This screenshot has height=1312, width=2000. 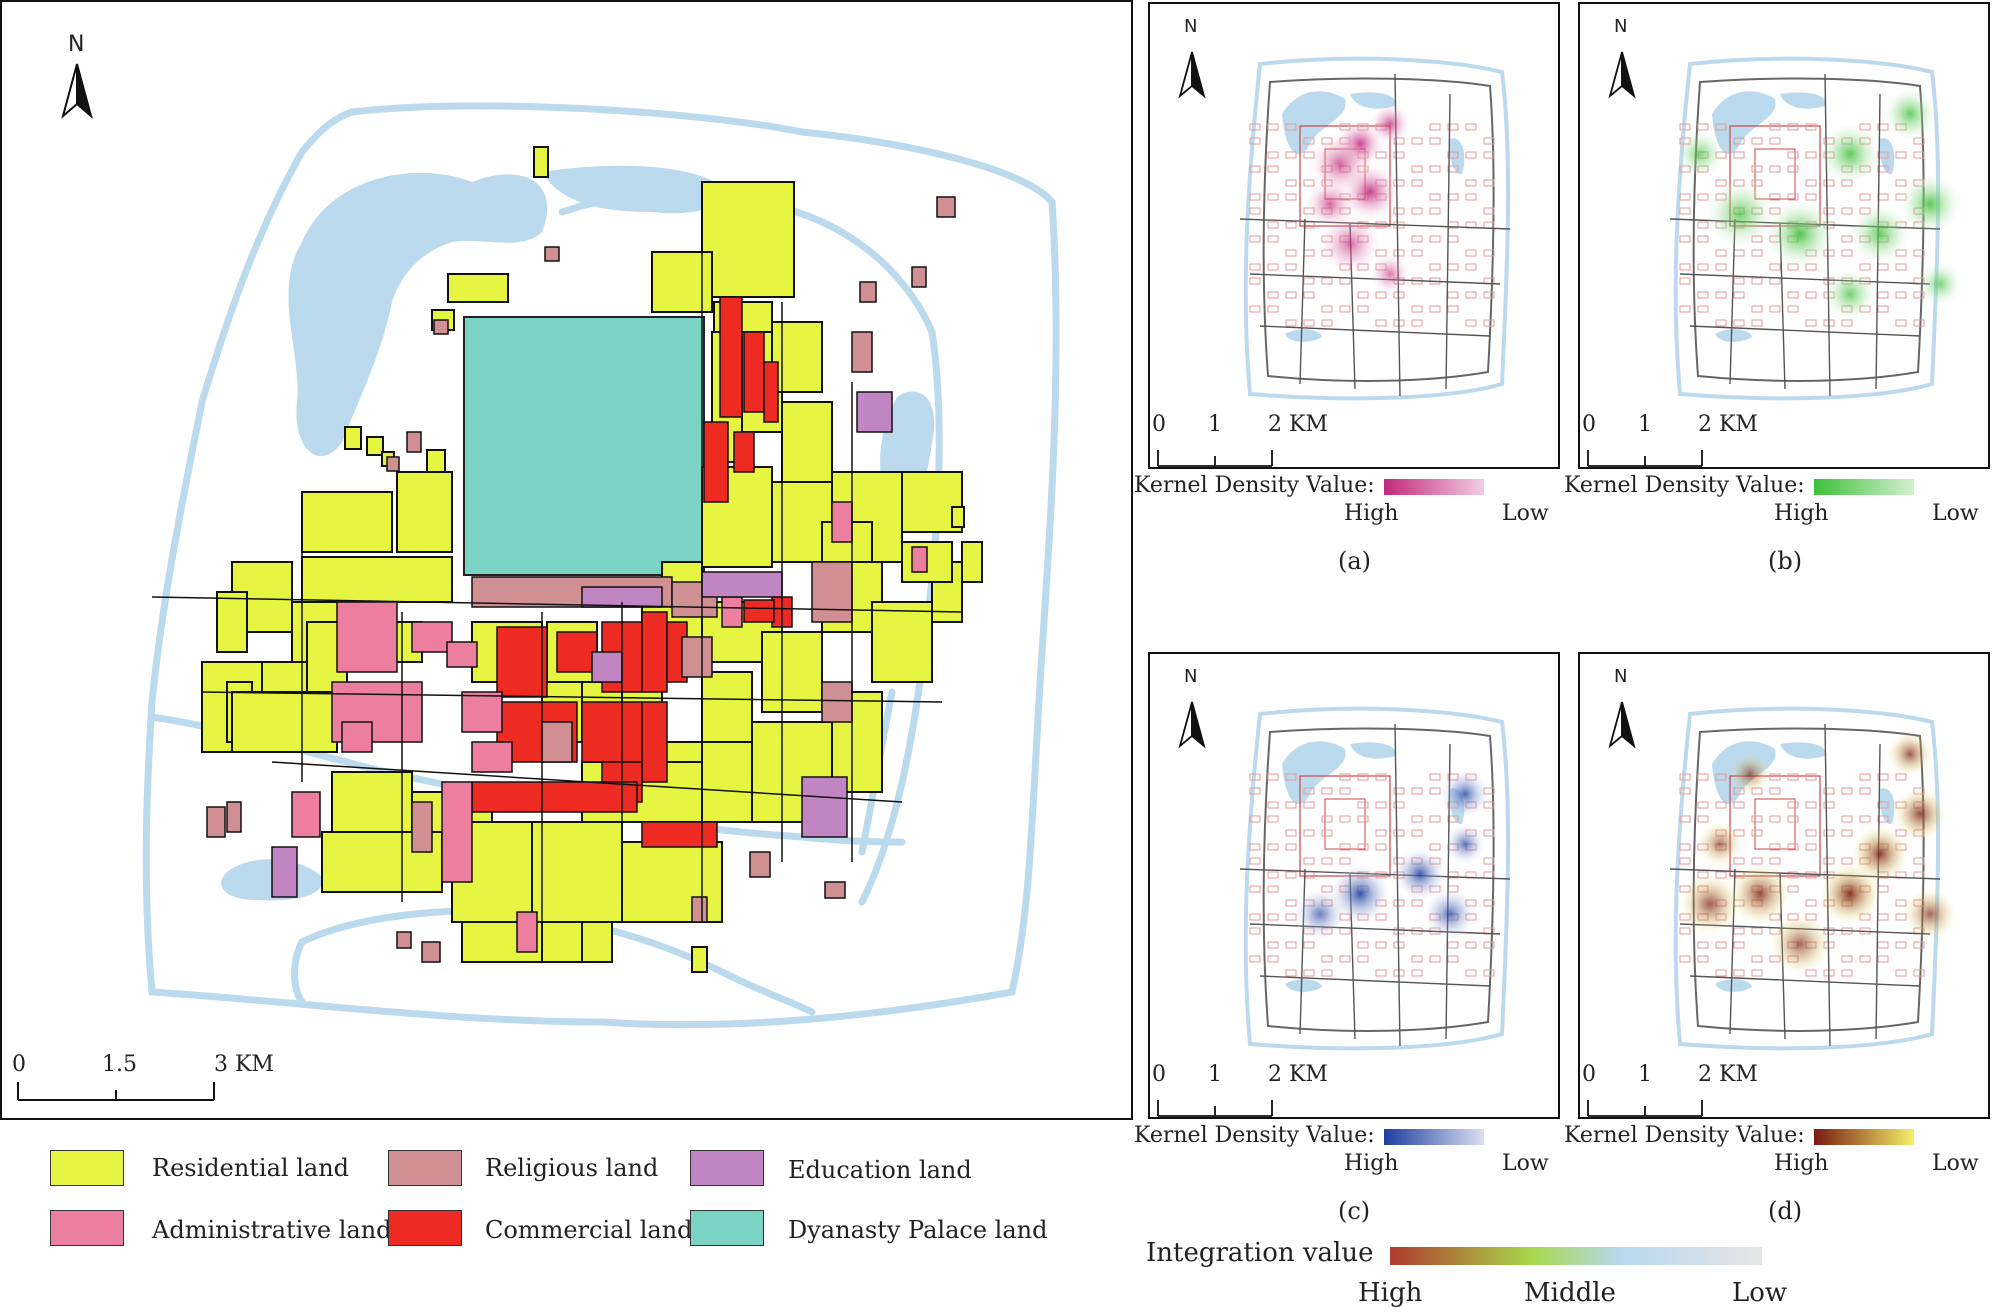 I want to click on integration-gradient-bar, so click(x=1576, y=1256).